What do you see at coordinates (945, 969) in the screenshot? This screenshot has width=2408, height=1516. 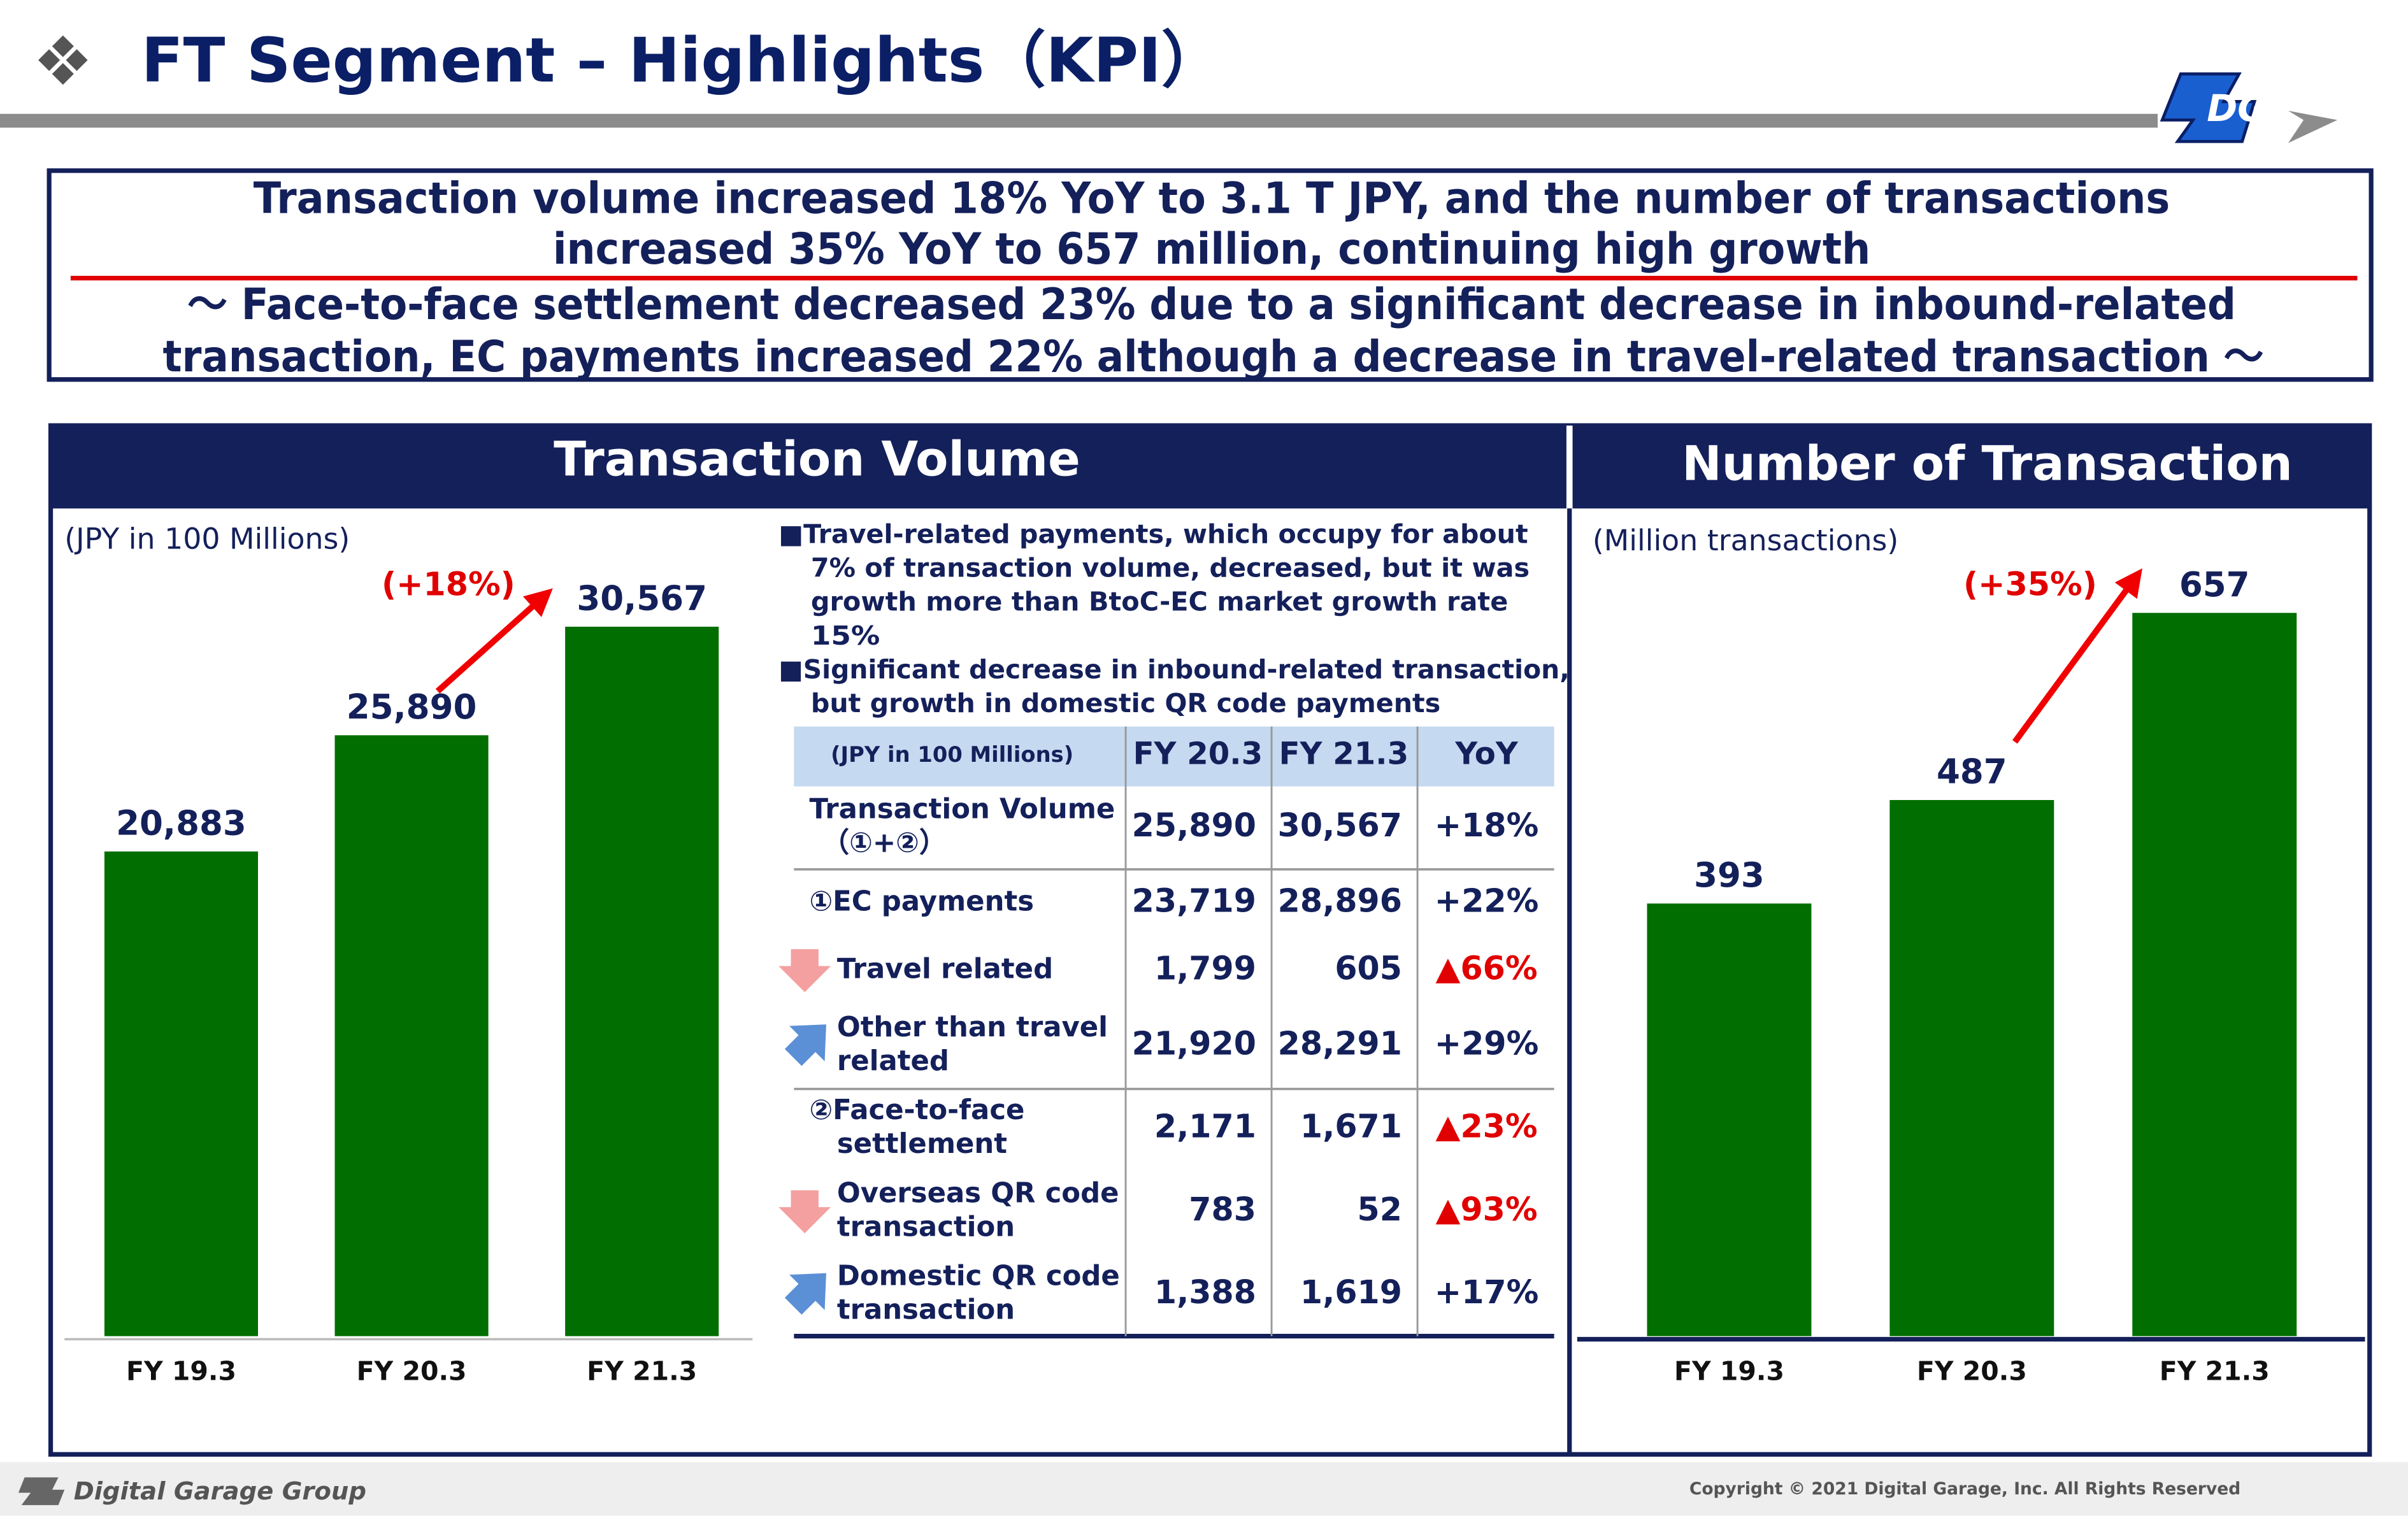 I see `row-label: Travel related` at bounding box center [945, 969].